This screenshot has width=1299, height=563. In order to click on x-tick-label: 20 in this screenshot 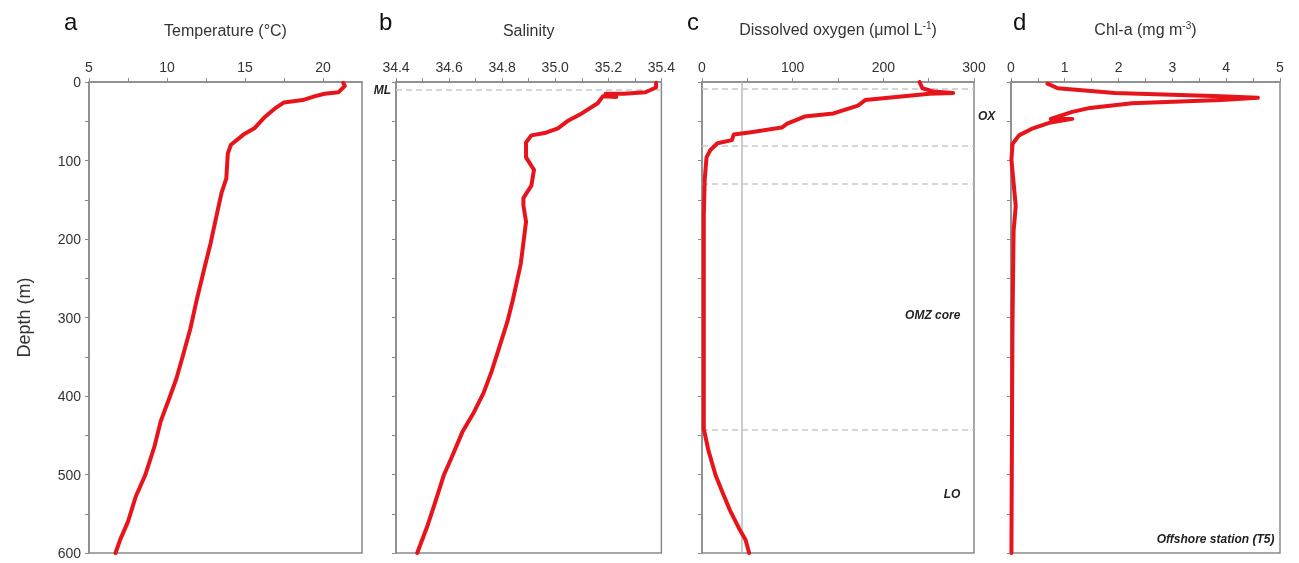, I will do `click(323, 67)`.